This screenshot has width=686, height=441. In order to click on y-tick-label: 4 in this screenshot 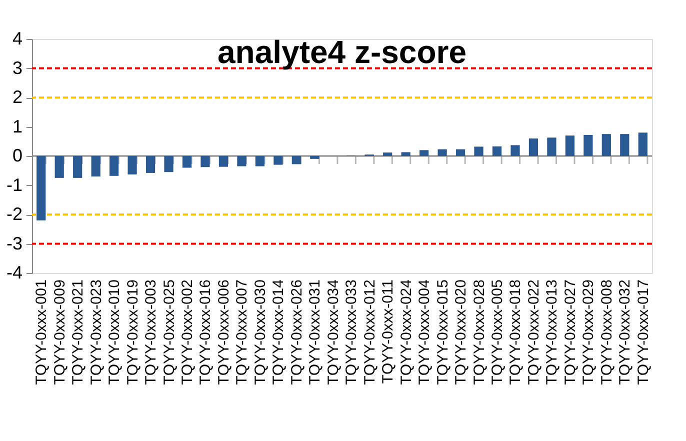, I will do `click(17, 38)`.